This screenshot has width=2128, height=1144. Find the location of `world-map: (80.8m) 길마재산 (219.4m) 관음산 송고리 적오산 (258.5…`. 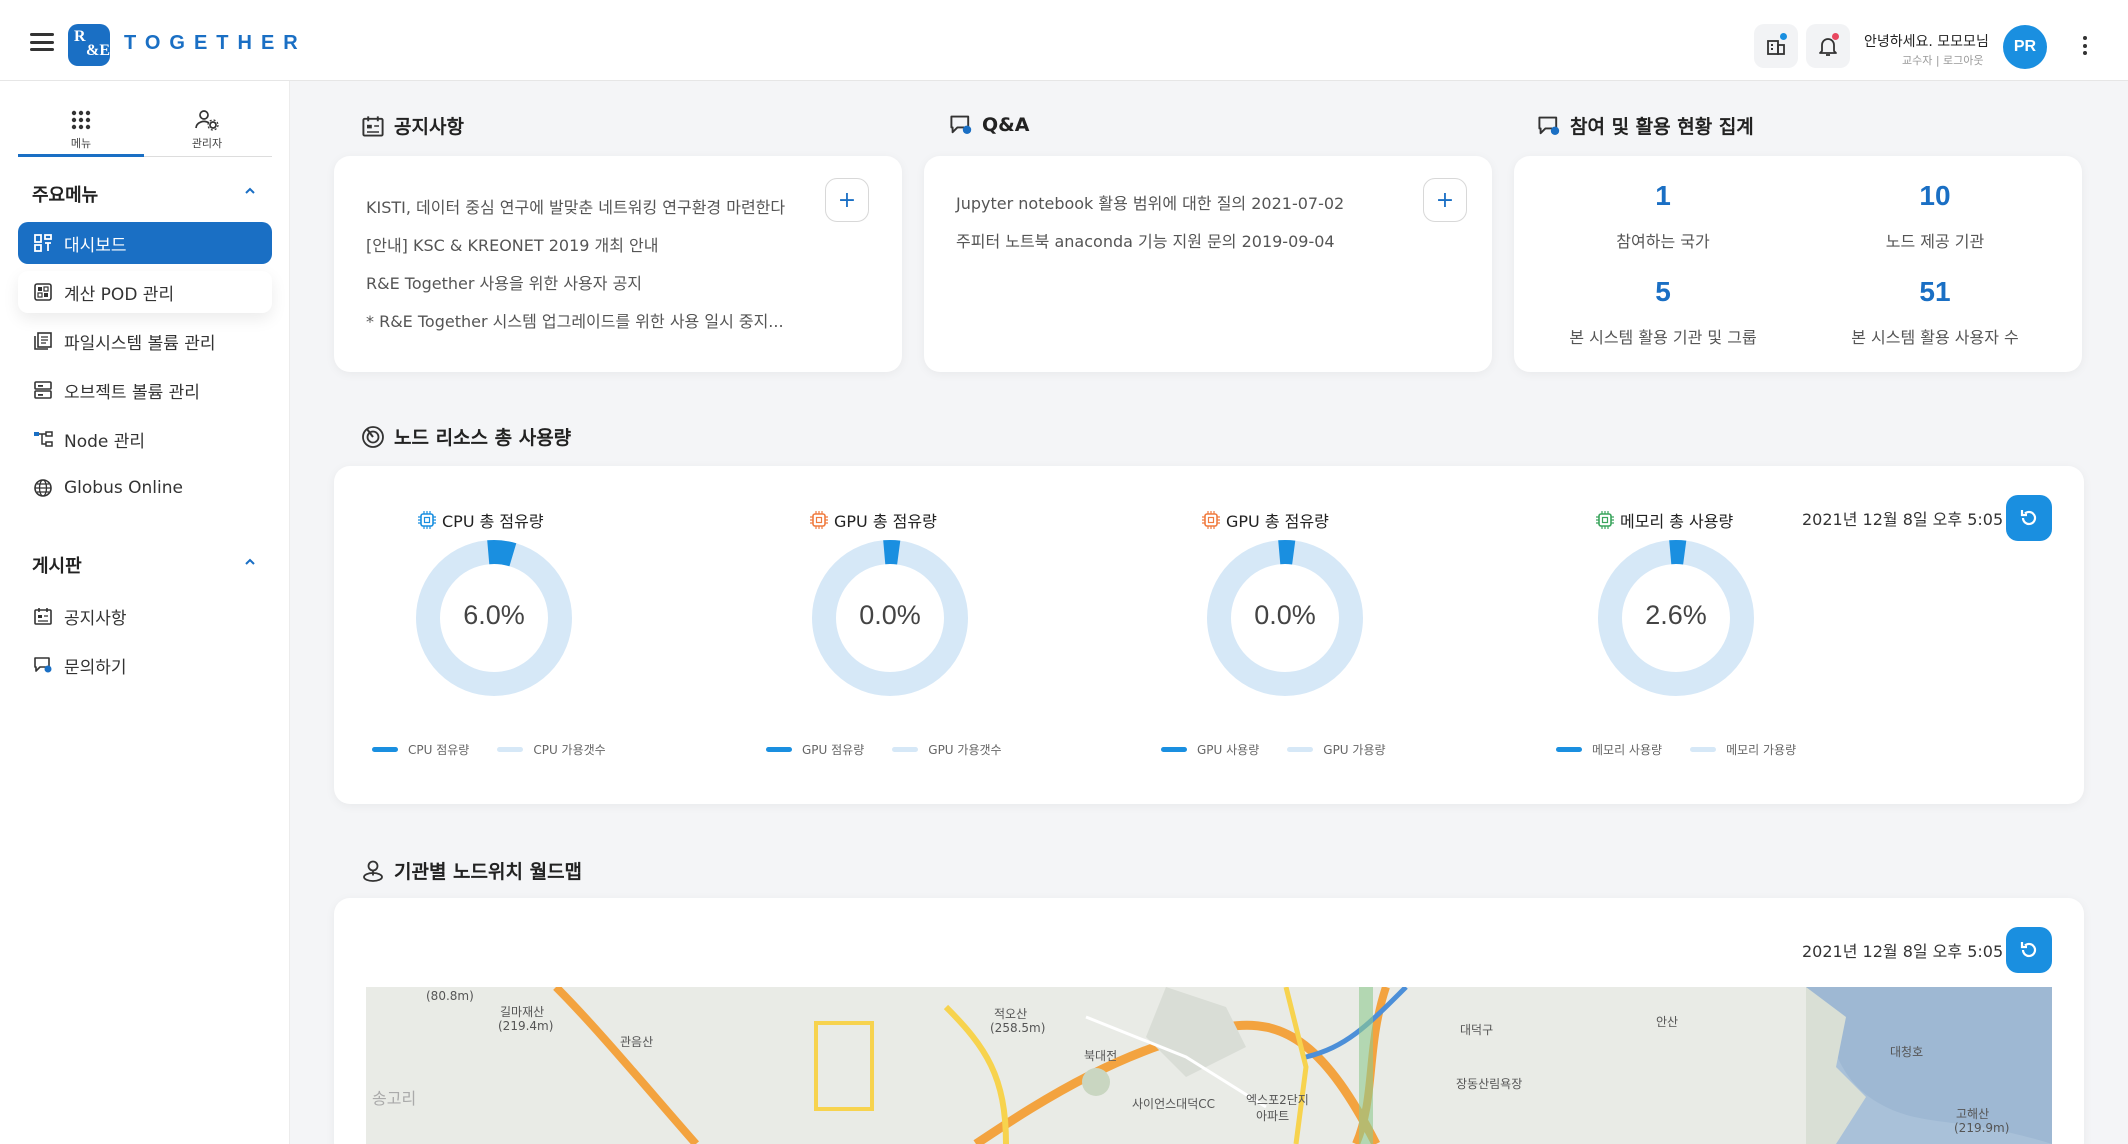

world-map: (80.8m) 길마재산 (219.4m) 관음산 송고리 적오산 (258.5… is located at coordinates (1209, 1065).